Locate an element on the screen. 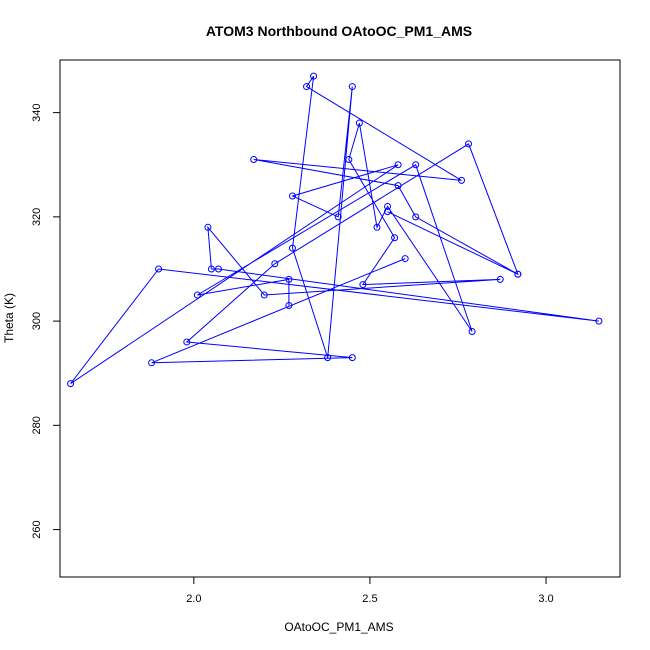 The image size is (650, 650). x-axis-label: OAtoOC_PM1_AMS is located at coordinates (338, 627).